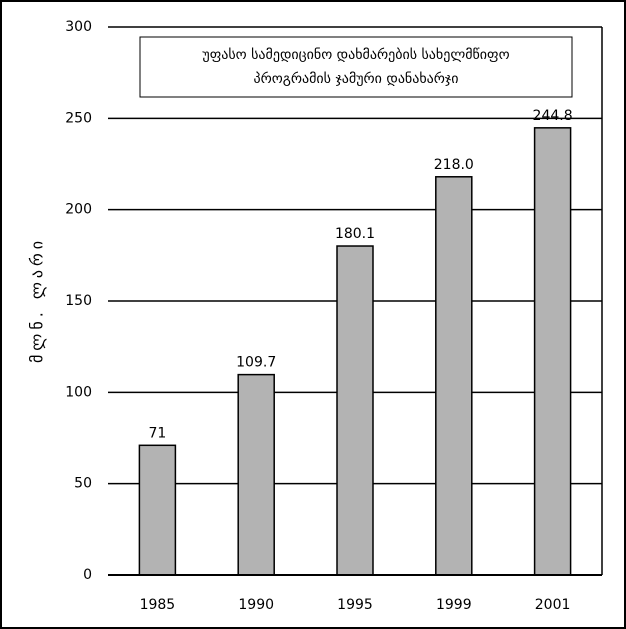 The image size is (626, 629). I want to click on chart-title: უფასო სამედიცინო დახმარების სახელმწიფო, so click(355, 54).